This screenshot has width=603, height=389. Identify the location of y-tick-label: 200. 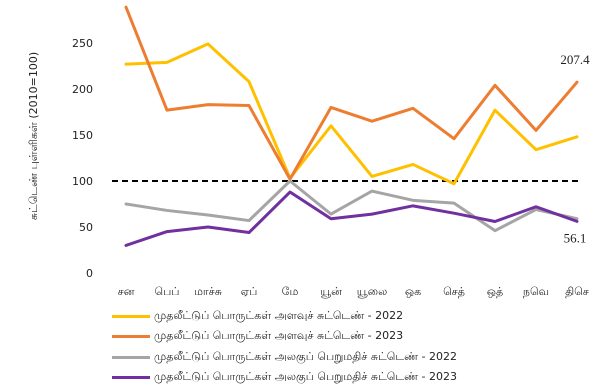
(82, 89).